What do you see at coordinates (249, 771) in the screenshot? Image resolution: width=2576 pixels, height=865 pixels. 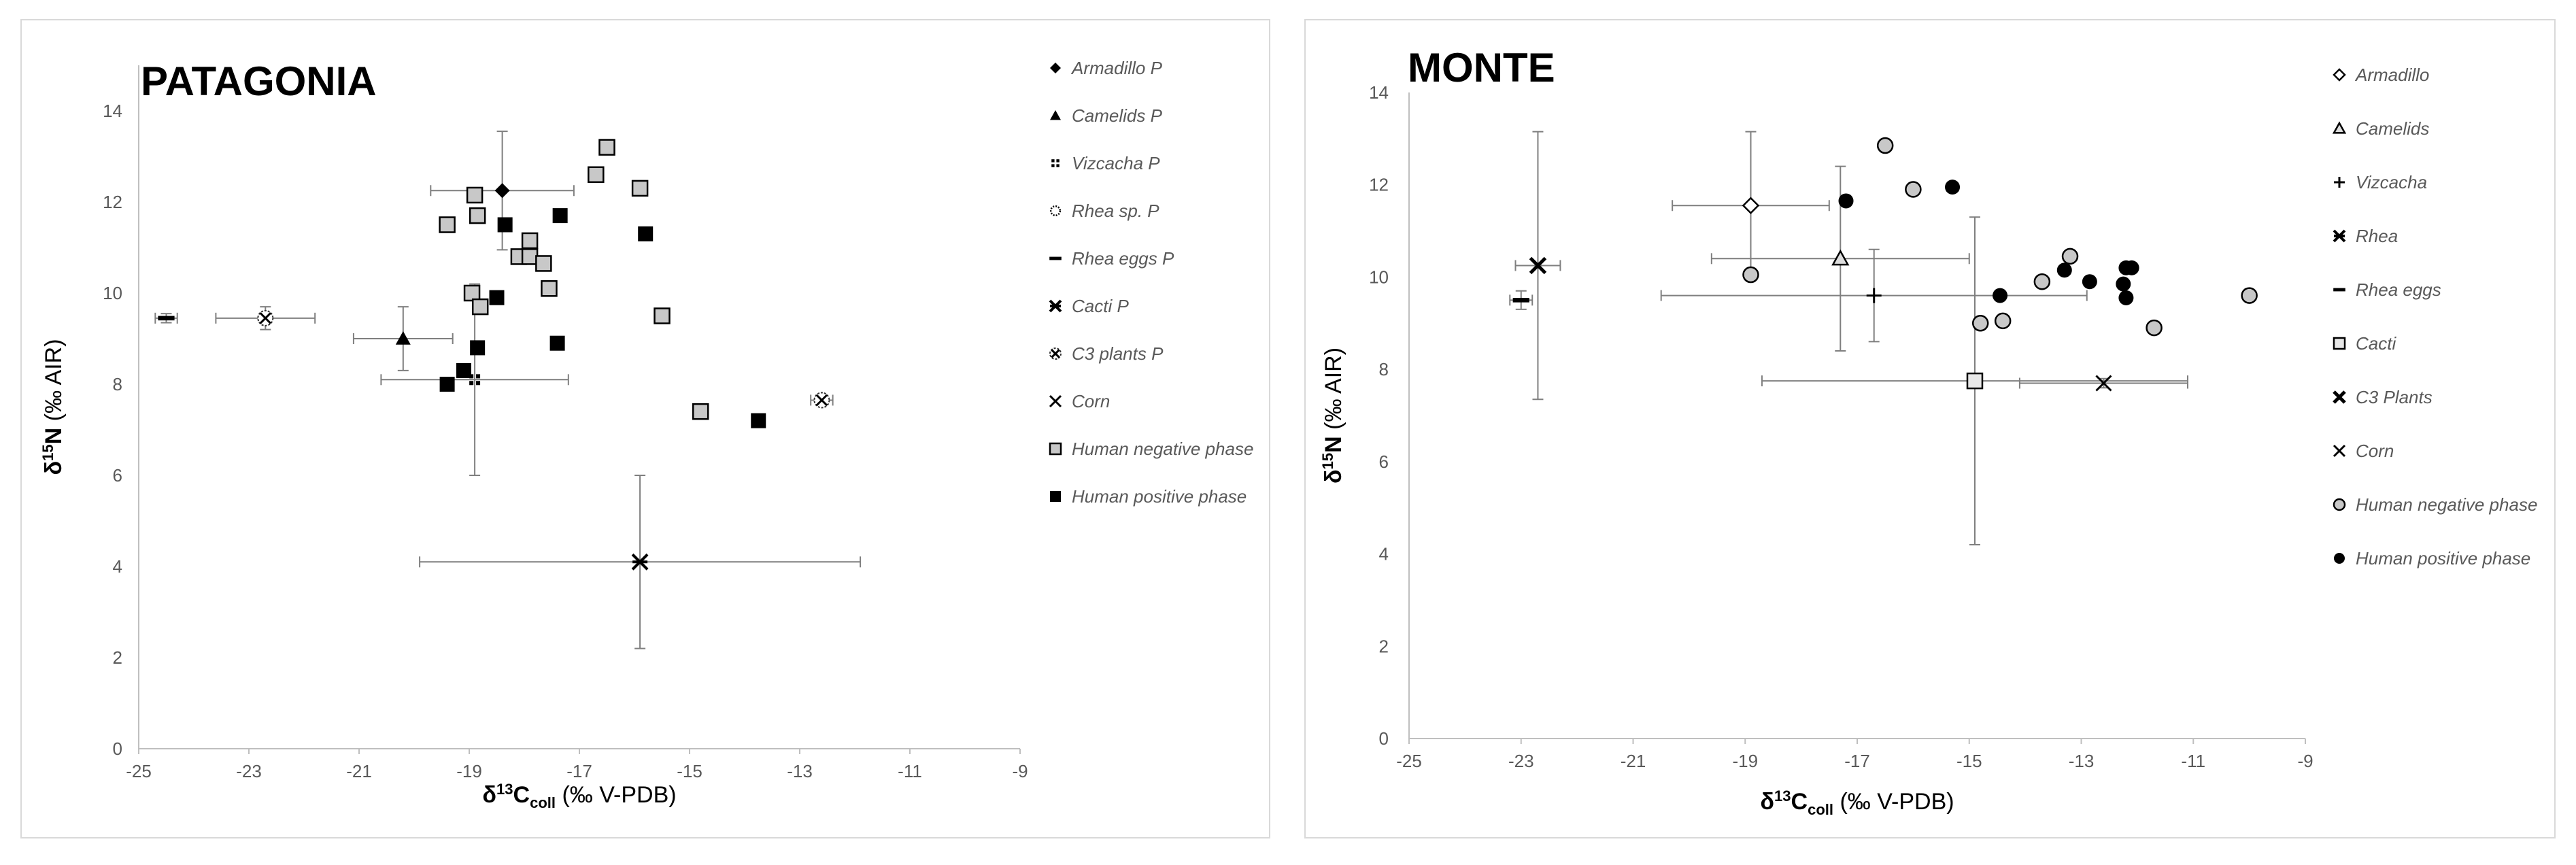 I see `x-tick-label: -23` at bounding box center [249, 771].